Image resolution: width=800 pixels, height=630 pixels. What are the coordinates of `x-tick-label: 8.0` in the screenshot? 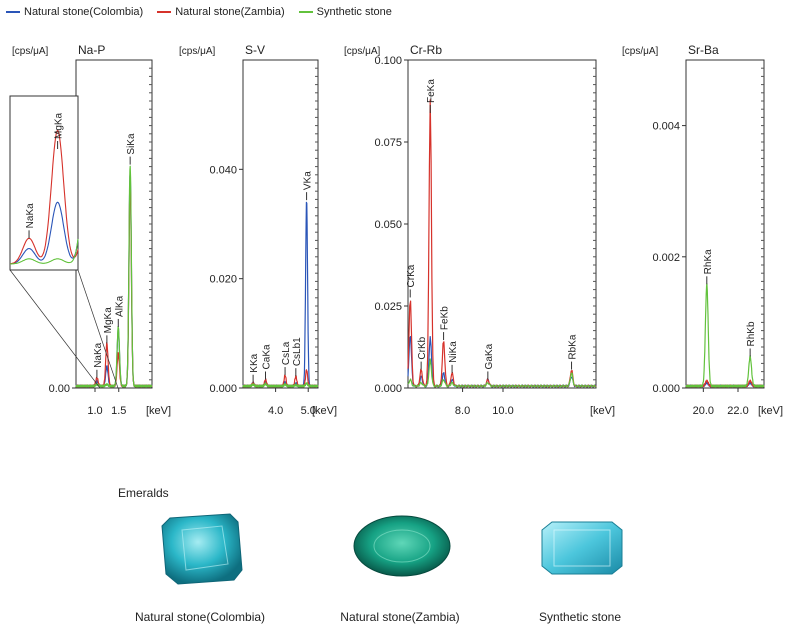 It's located at (462, 411).